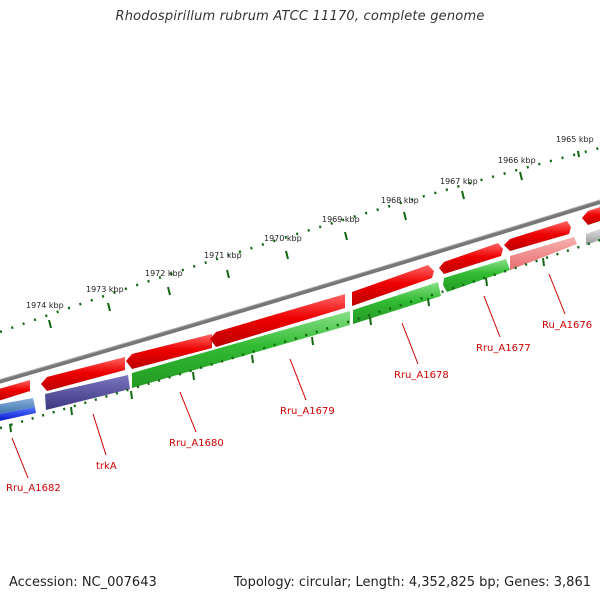 The image size is (600, 600). Describe the element at coordinates (341, 219) in the screenshot. I see `ruler-label: 1969 kbp` at that location.